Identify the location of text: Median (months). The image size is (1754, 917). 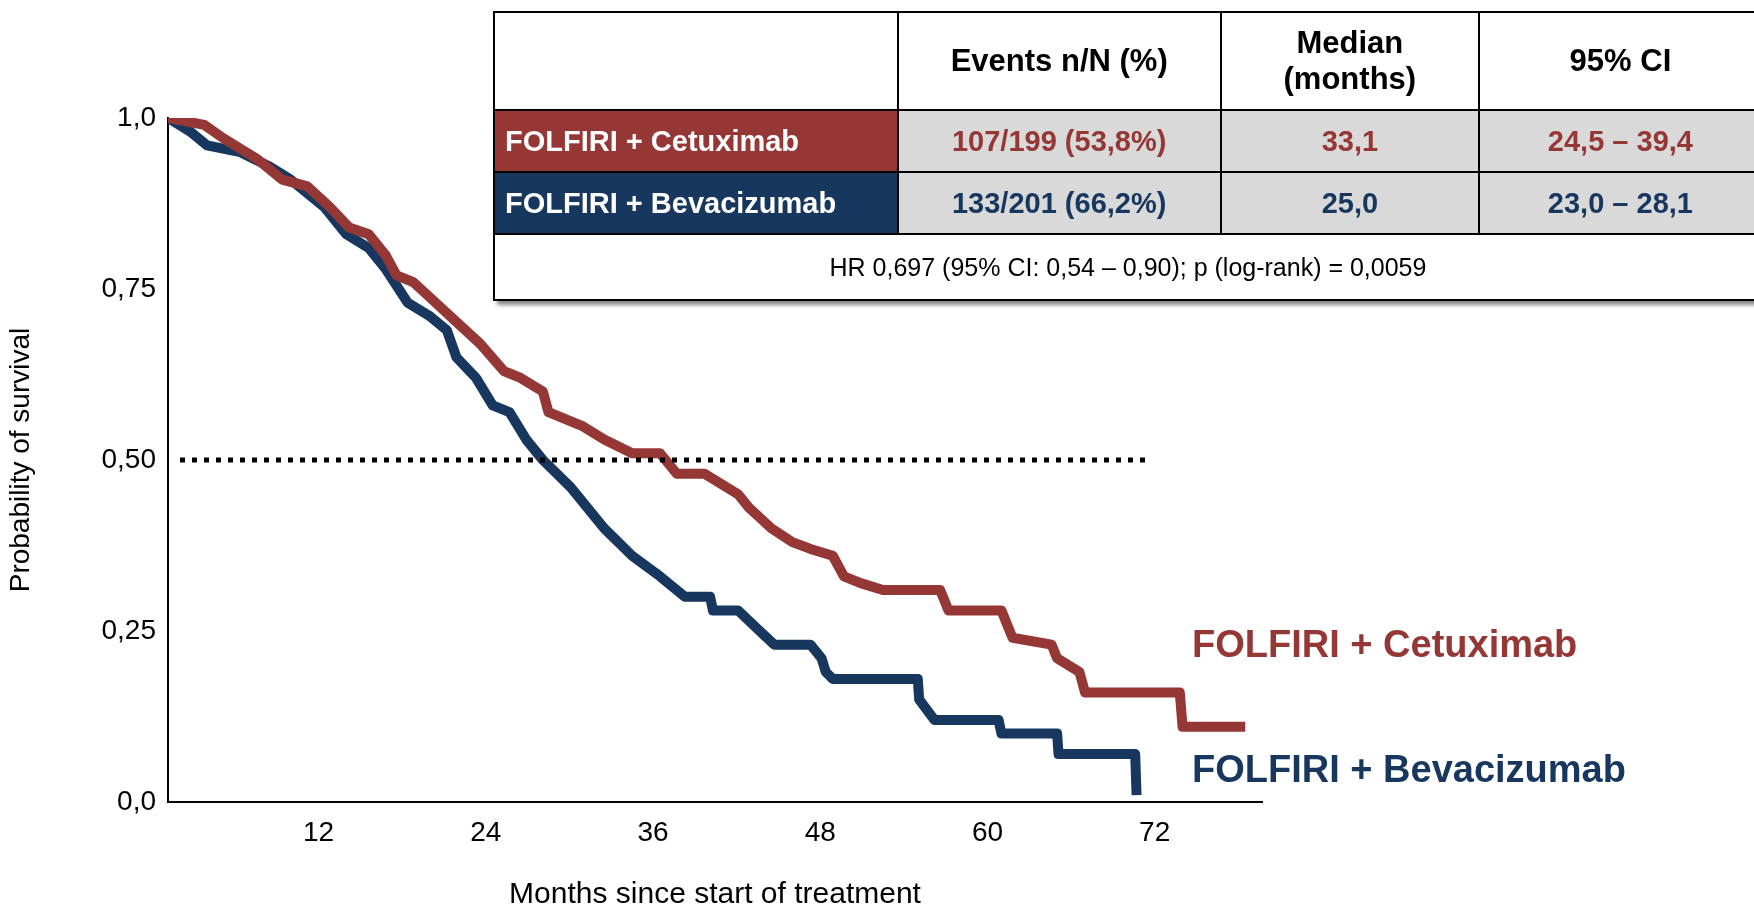
(1350, 60).